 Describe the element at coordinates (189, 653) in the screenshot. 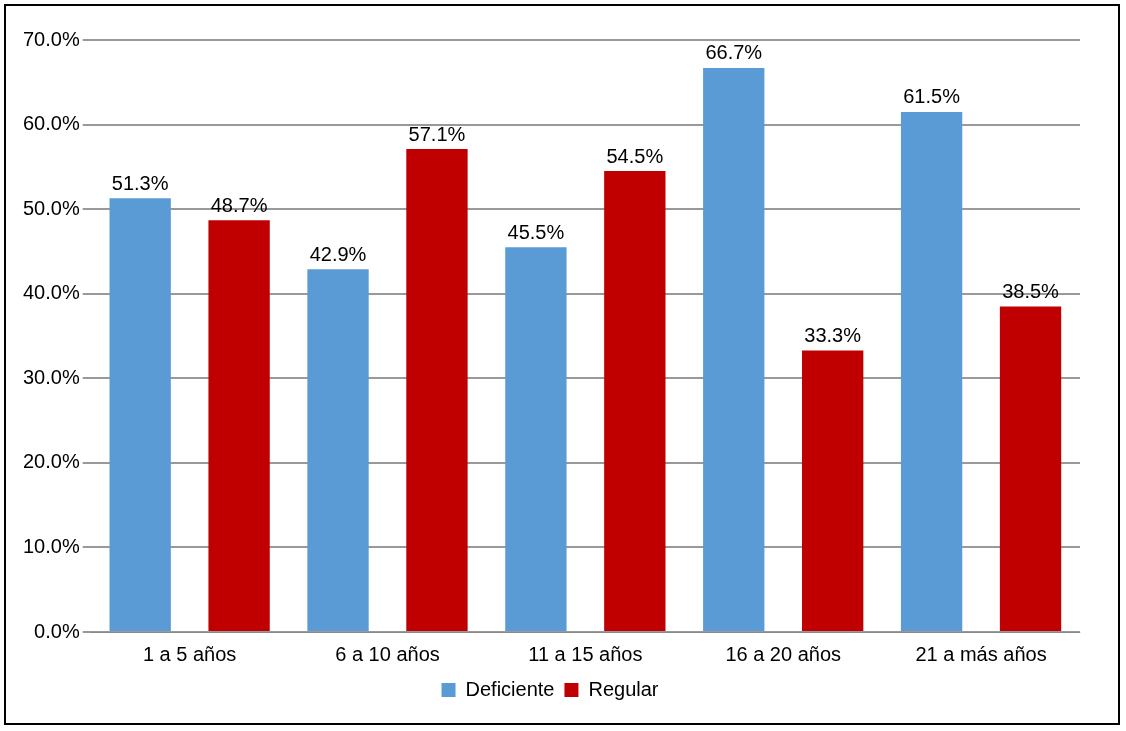

I see `x-tick-label: 1 a 5 años` at that location.